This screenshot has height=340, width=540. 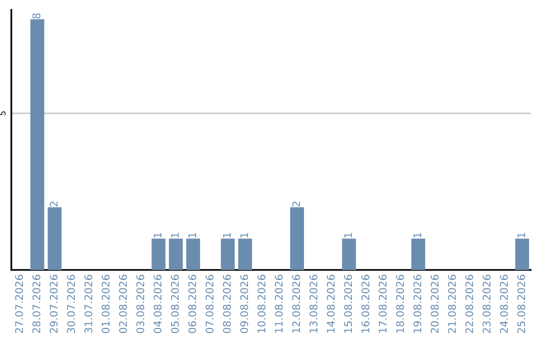 I want to click on x-tick-label: 17.08.2026, so click(x=382, y=303).